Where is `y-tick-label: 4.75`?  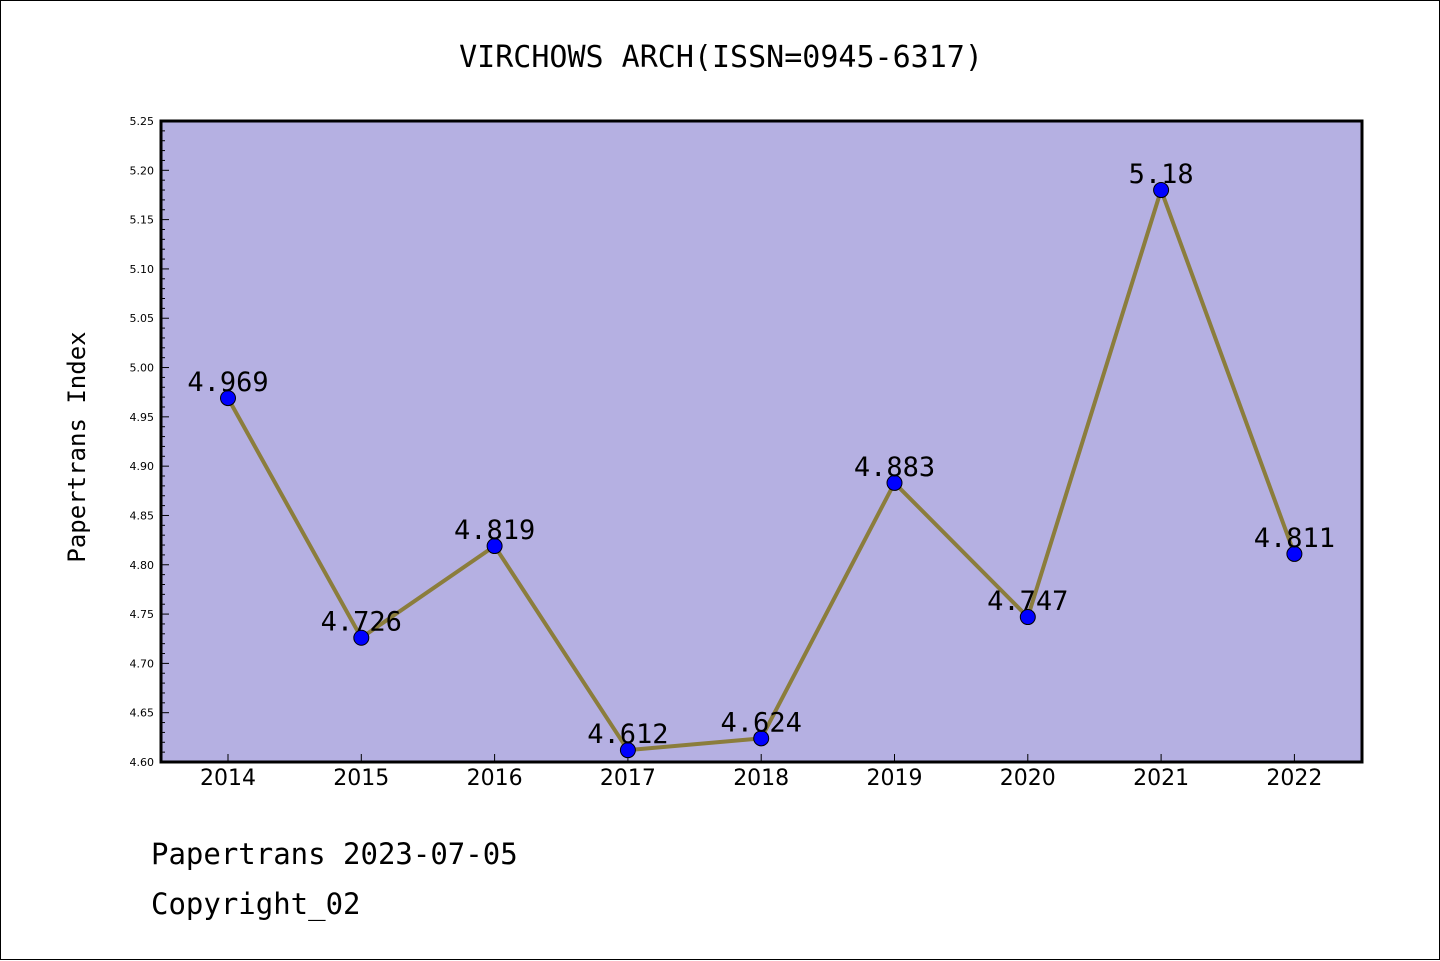 y-tick-label: 4.75 is located at coordinates (142, 614).